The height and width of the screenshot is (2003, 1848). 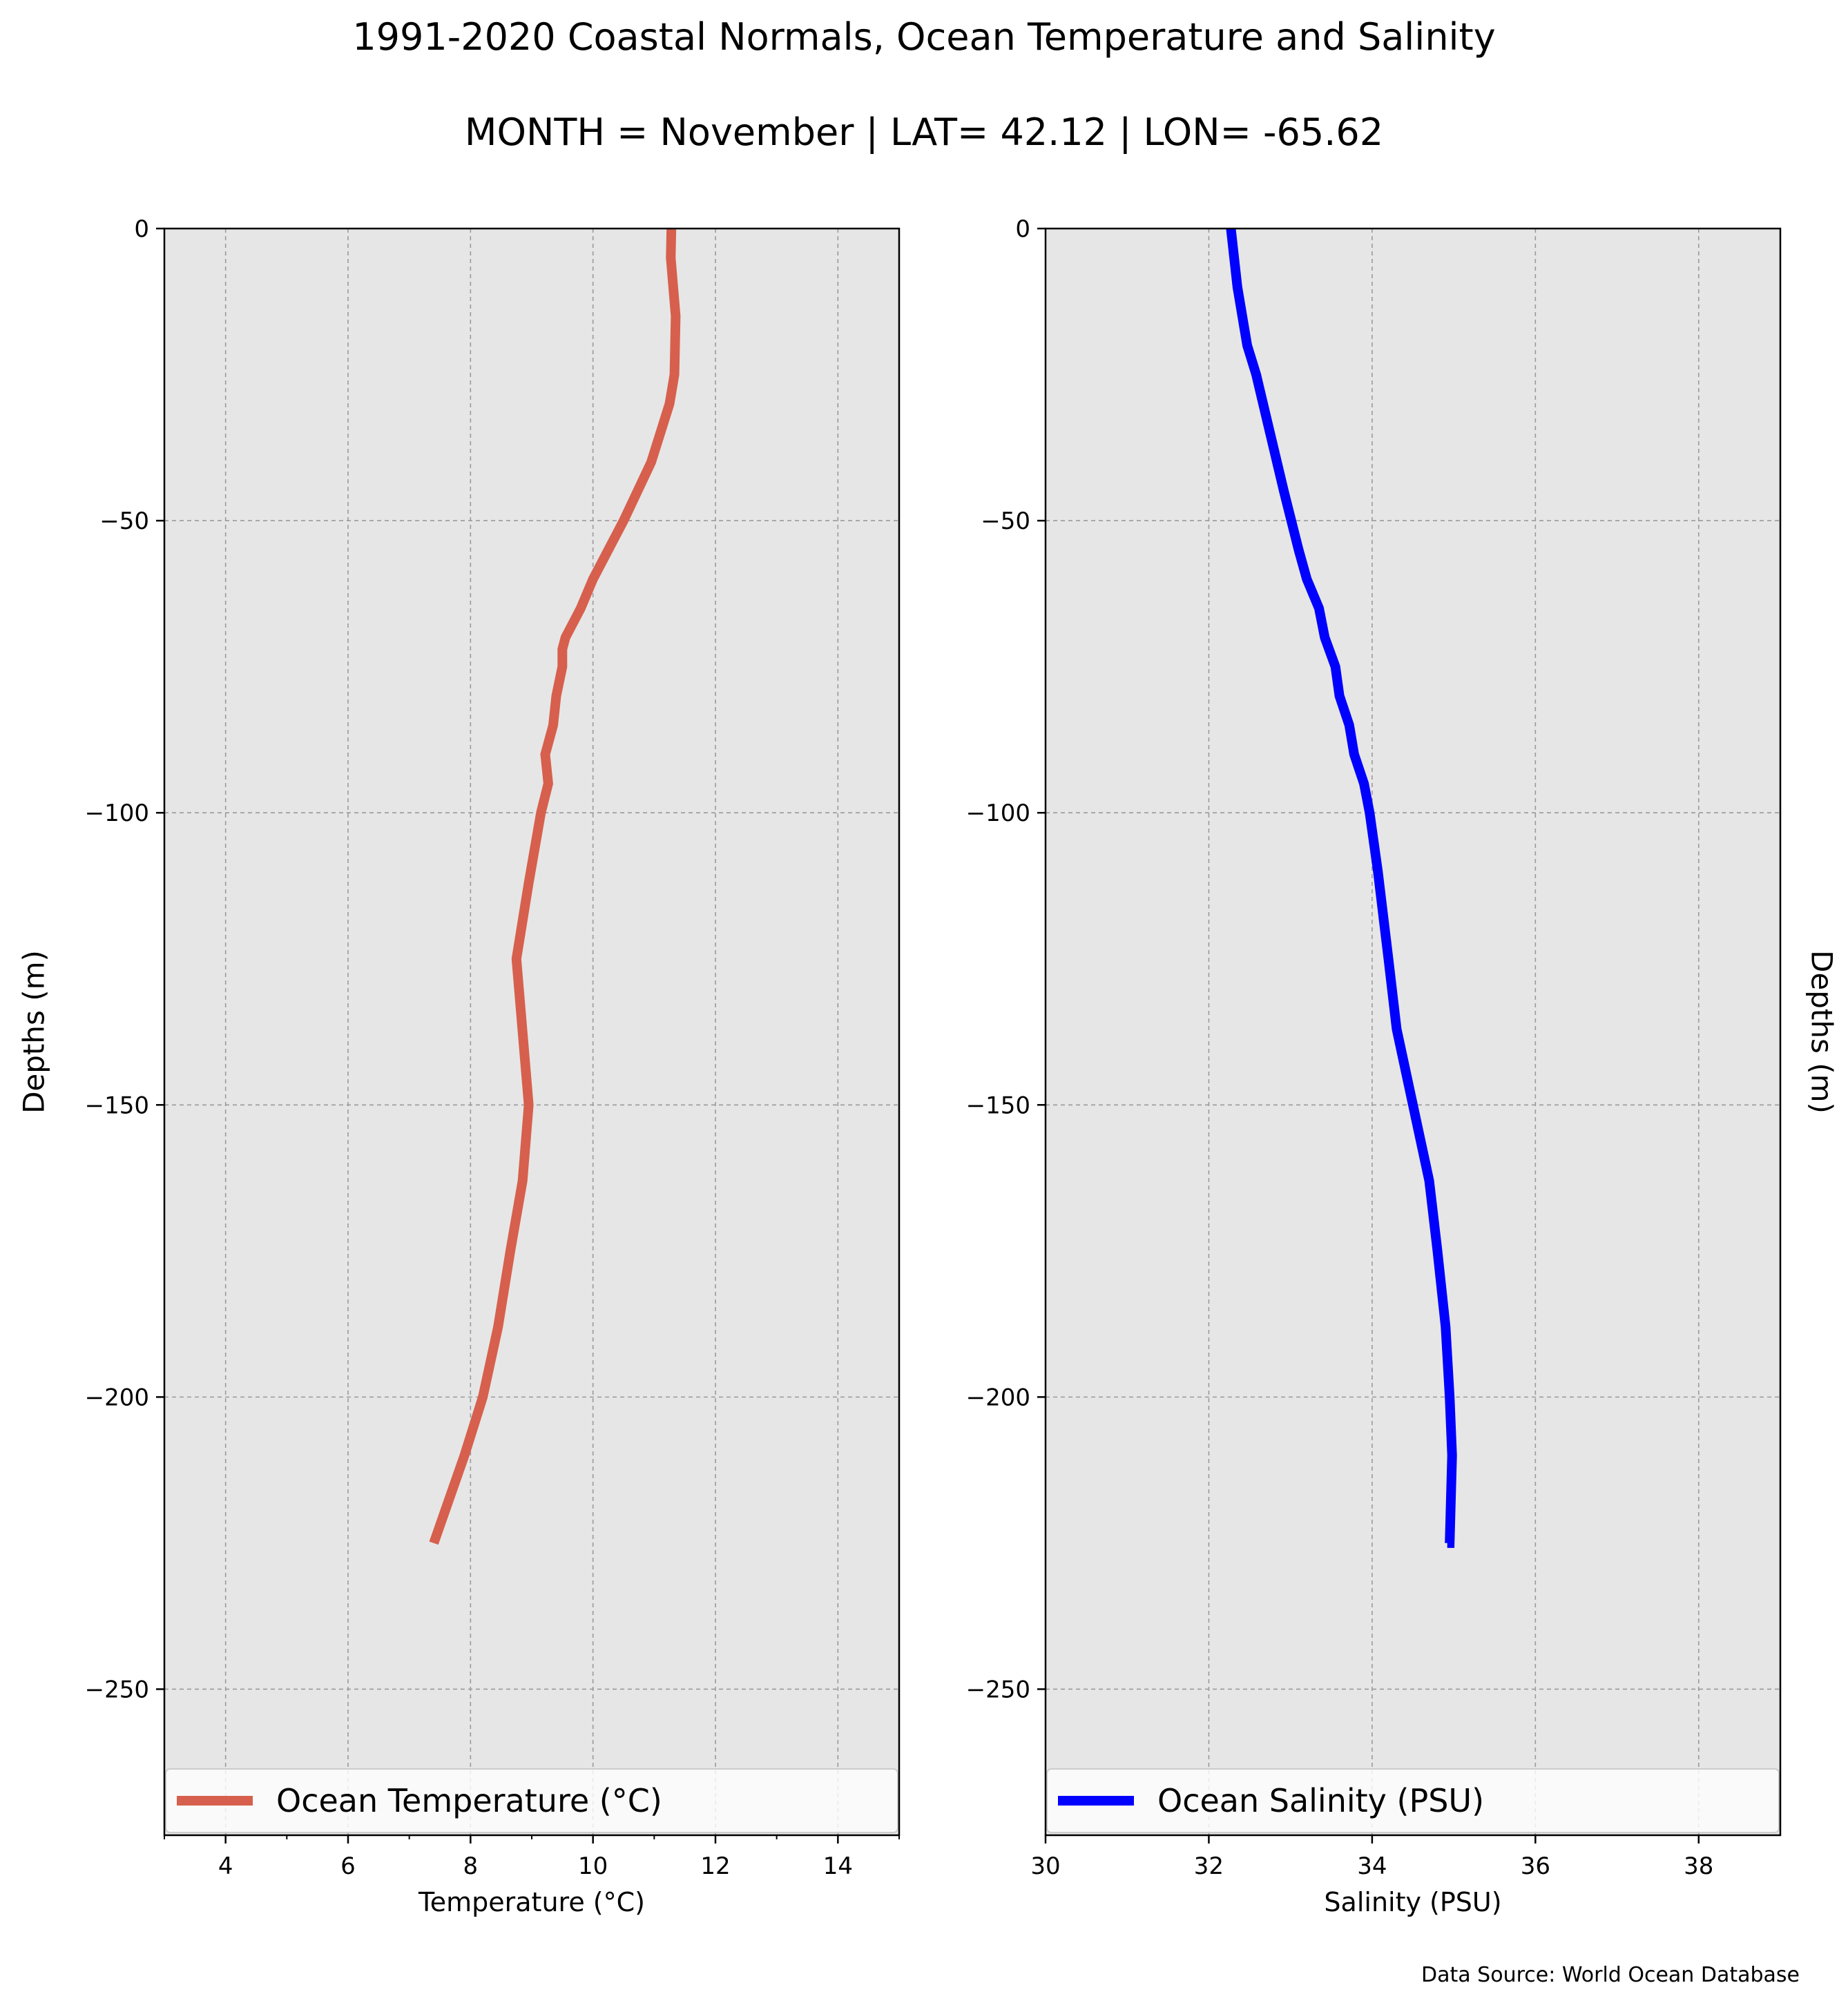 I want to click on temperature-legend-box, so click(x=531, y=1800).